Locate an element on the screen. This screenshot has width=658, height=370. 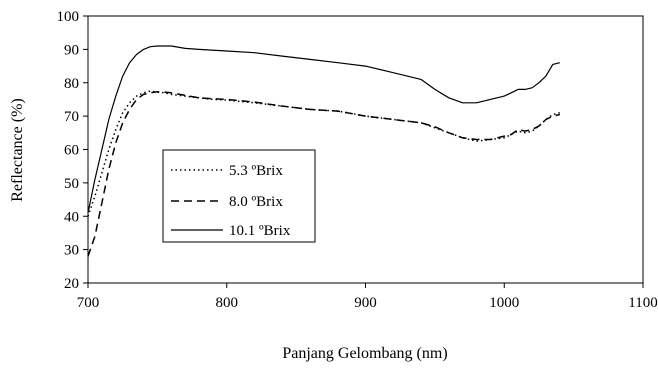
x-tick-label: 900 is located at coordinates (365, 303).